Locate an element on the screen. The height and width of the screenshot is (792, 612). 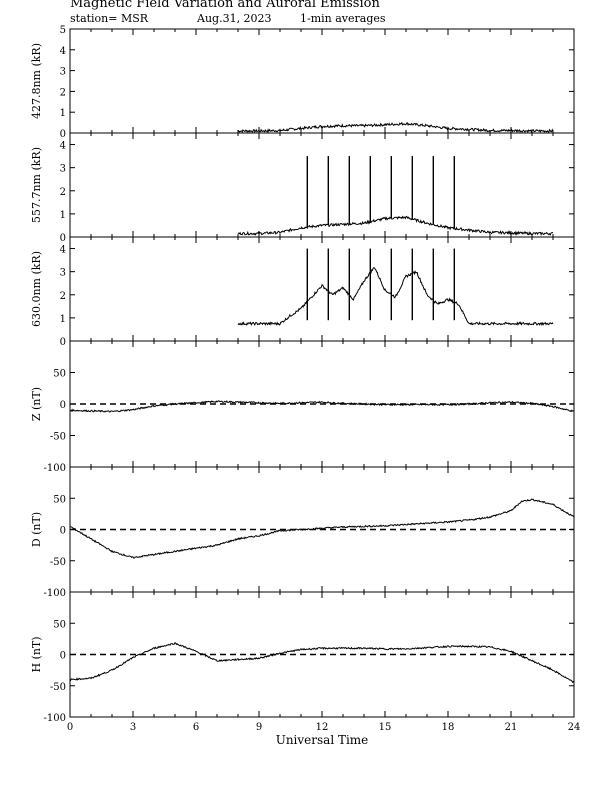
x-tick-label: 18 is located at coordinates (448, 727).